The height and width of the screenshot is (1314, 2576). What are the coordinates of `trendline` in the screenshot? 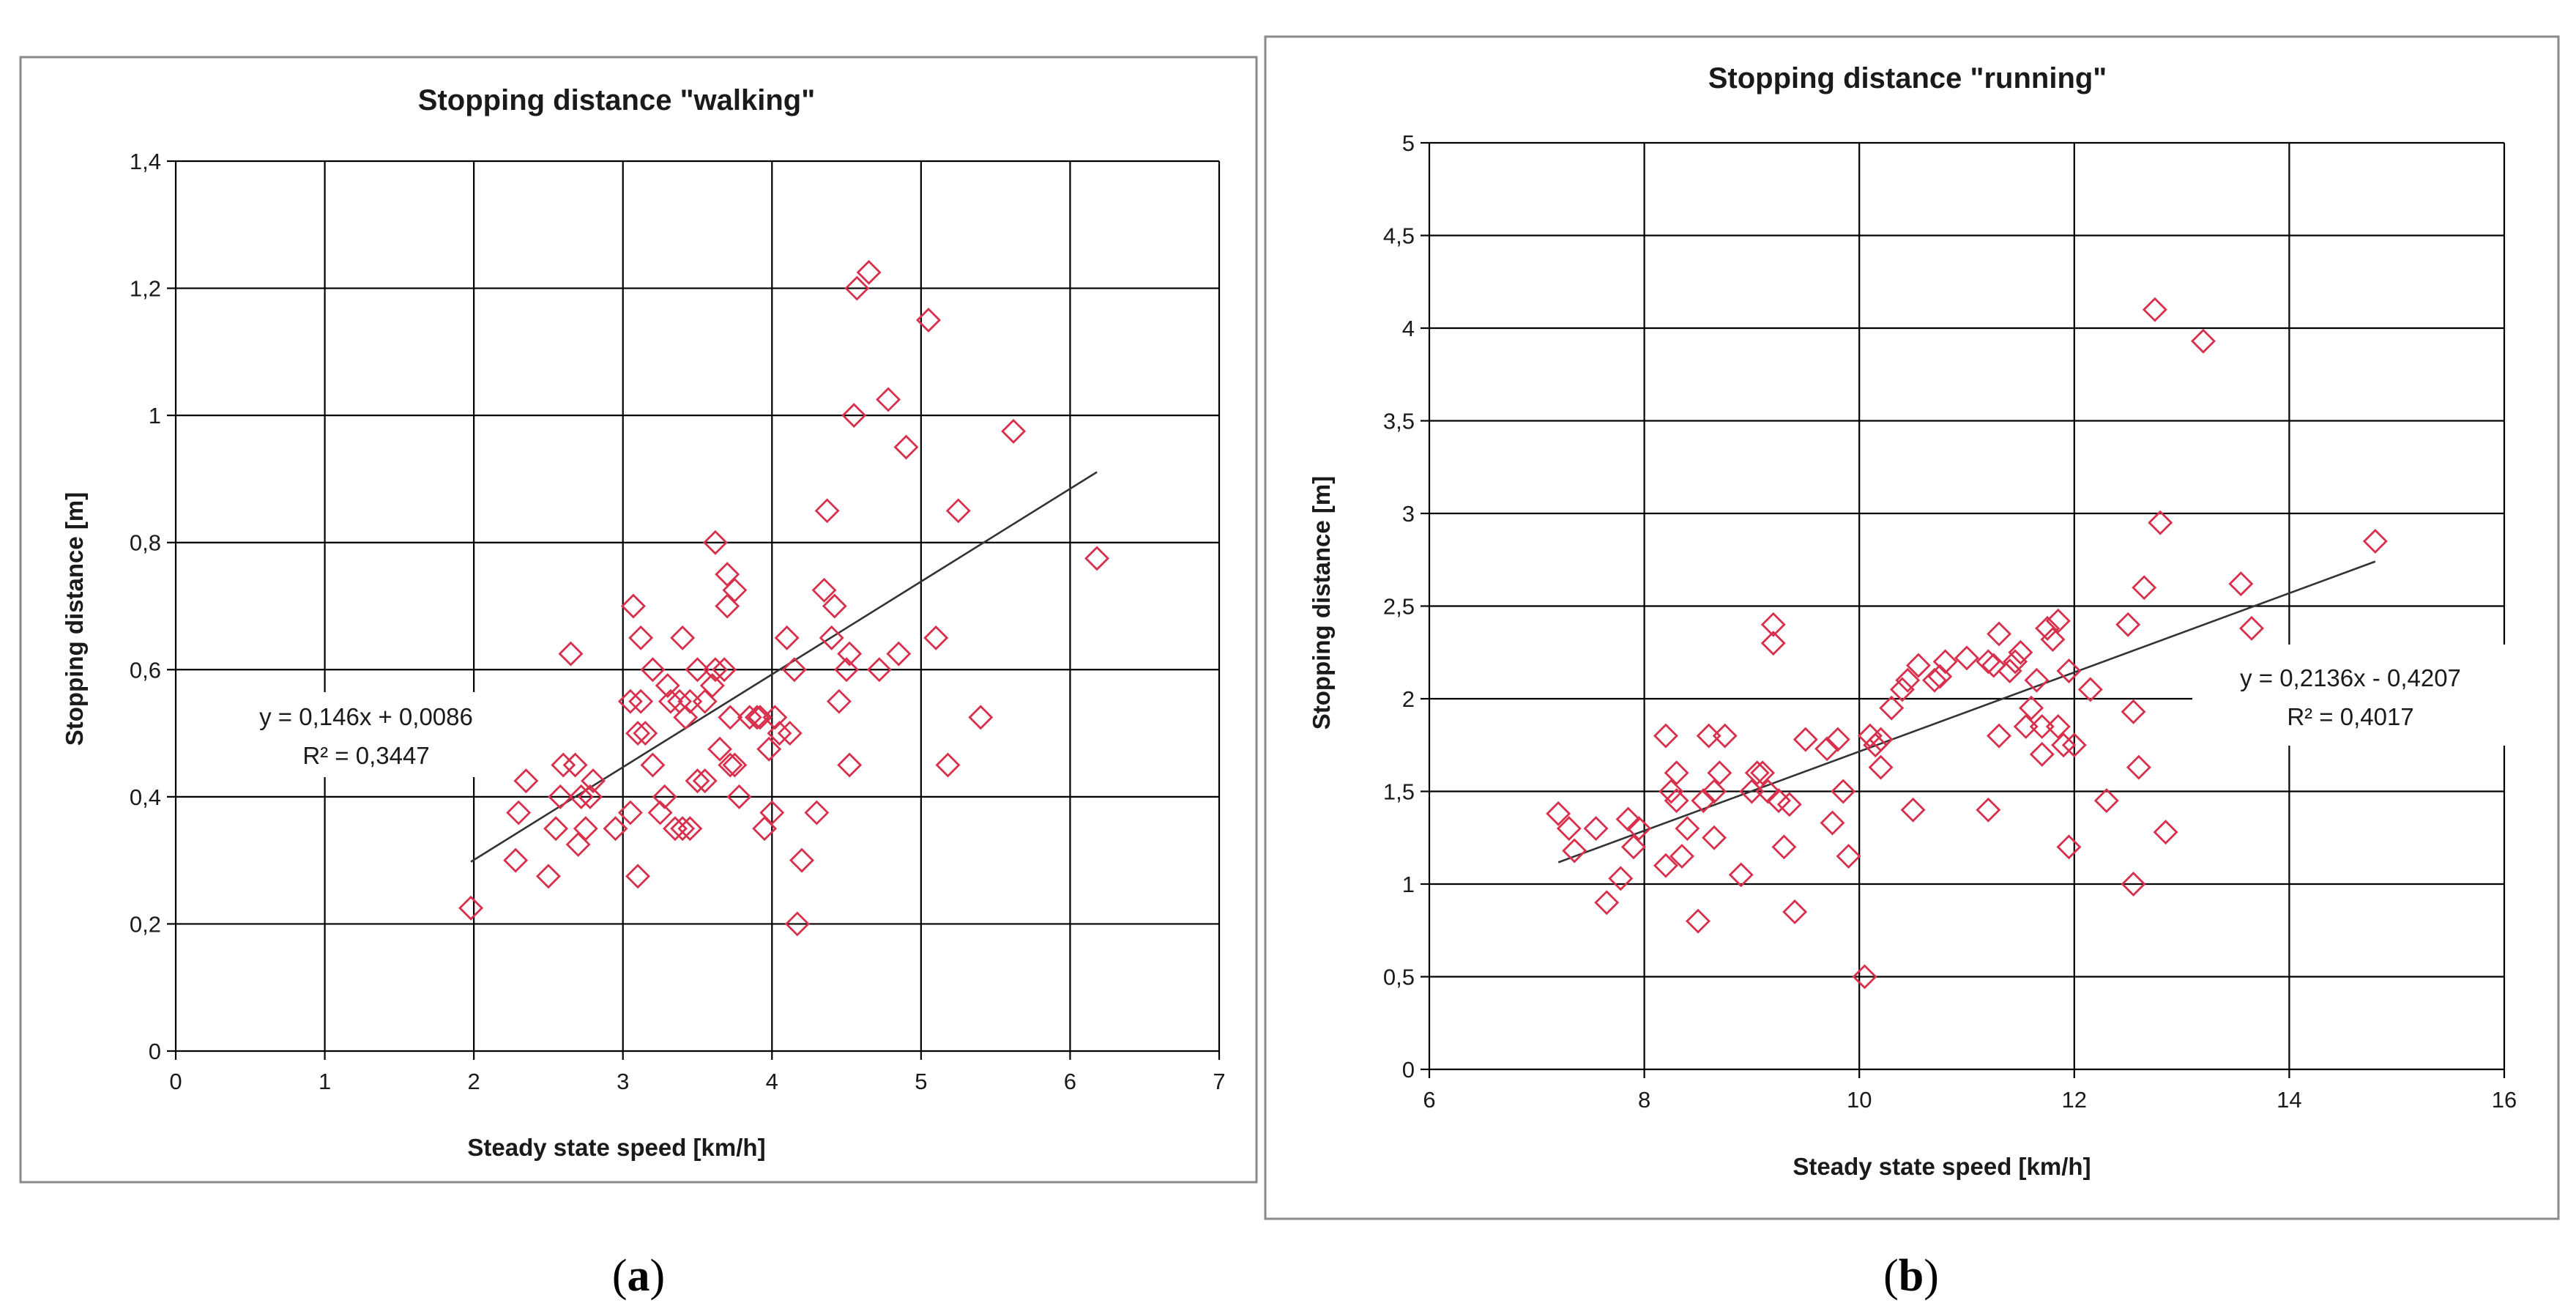 It's located at (784, 667).